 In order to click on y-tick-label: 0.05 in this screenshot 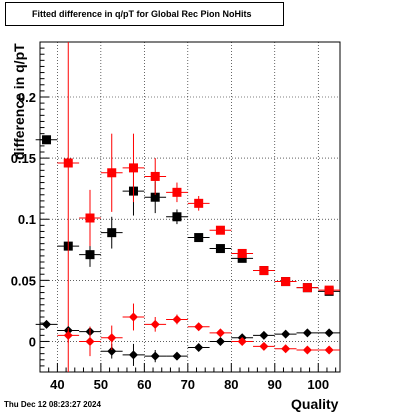, I will do `click(23, 280)`.